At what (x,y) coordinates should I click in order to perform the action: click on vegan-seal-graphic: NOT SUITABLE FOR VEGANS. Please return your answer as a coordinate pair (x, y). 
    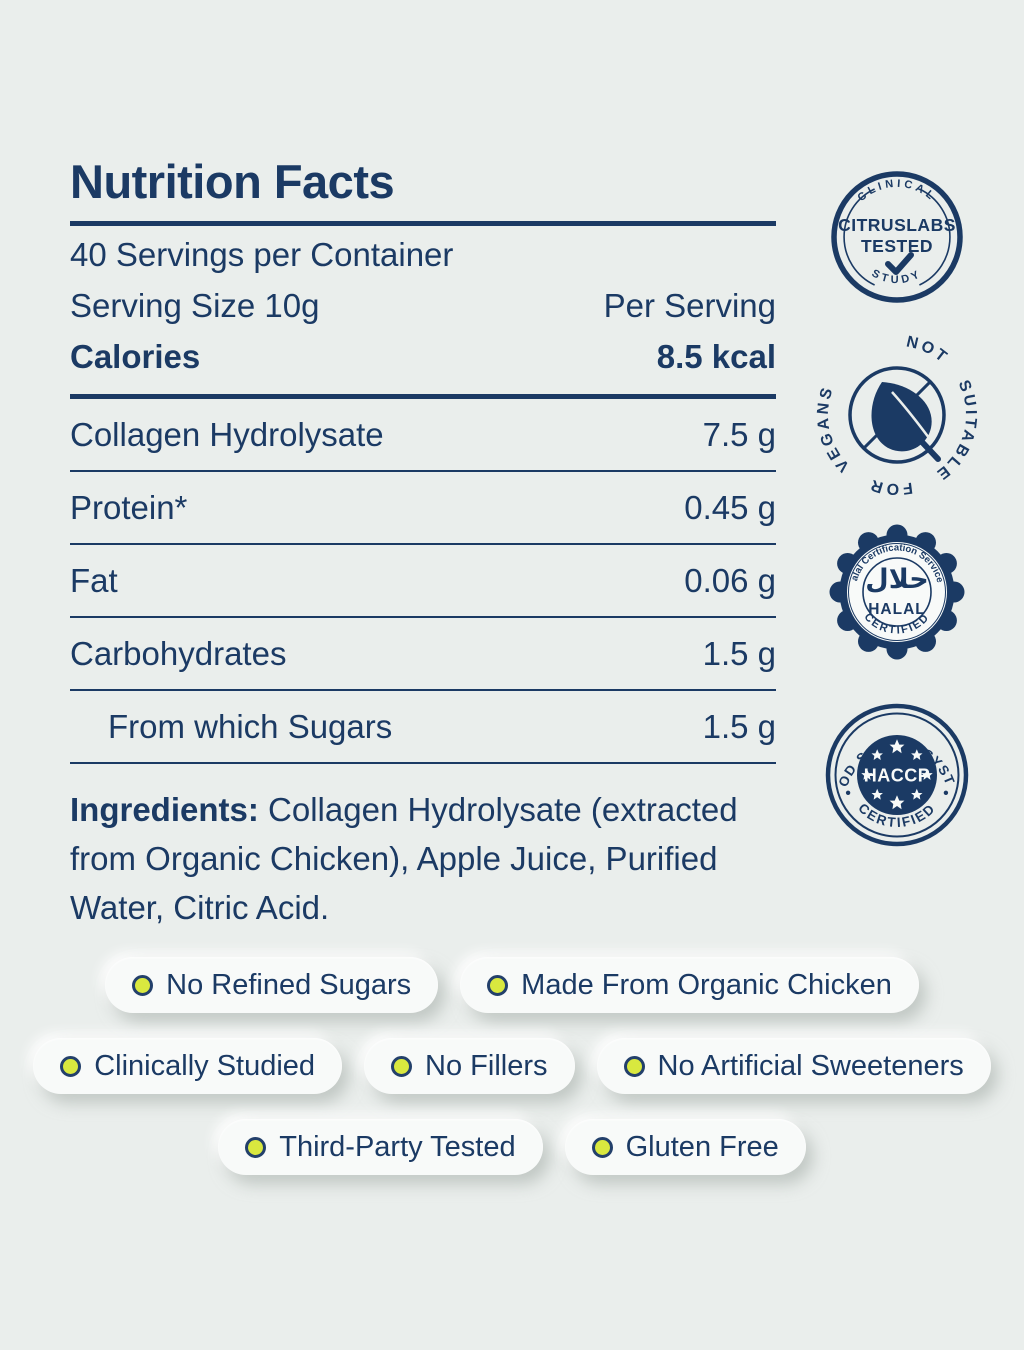
    Looking at the image, I should click on (895, 416).